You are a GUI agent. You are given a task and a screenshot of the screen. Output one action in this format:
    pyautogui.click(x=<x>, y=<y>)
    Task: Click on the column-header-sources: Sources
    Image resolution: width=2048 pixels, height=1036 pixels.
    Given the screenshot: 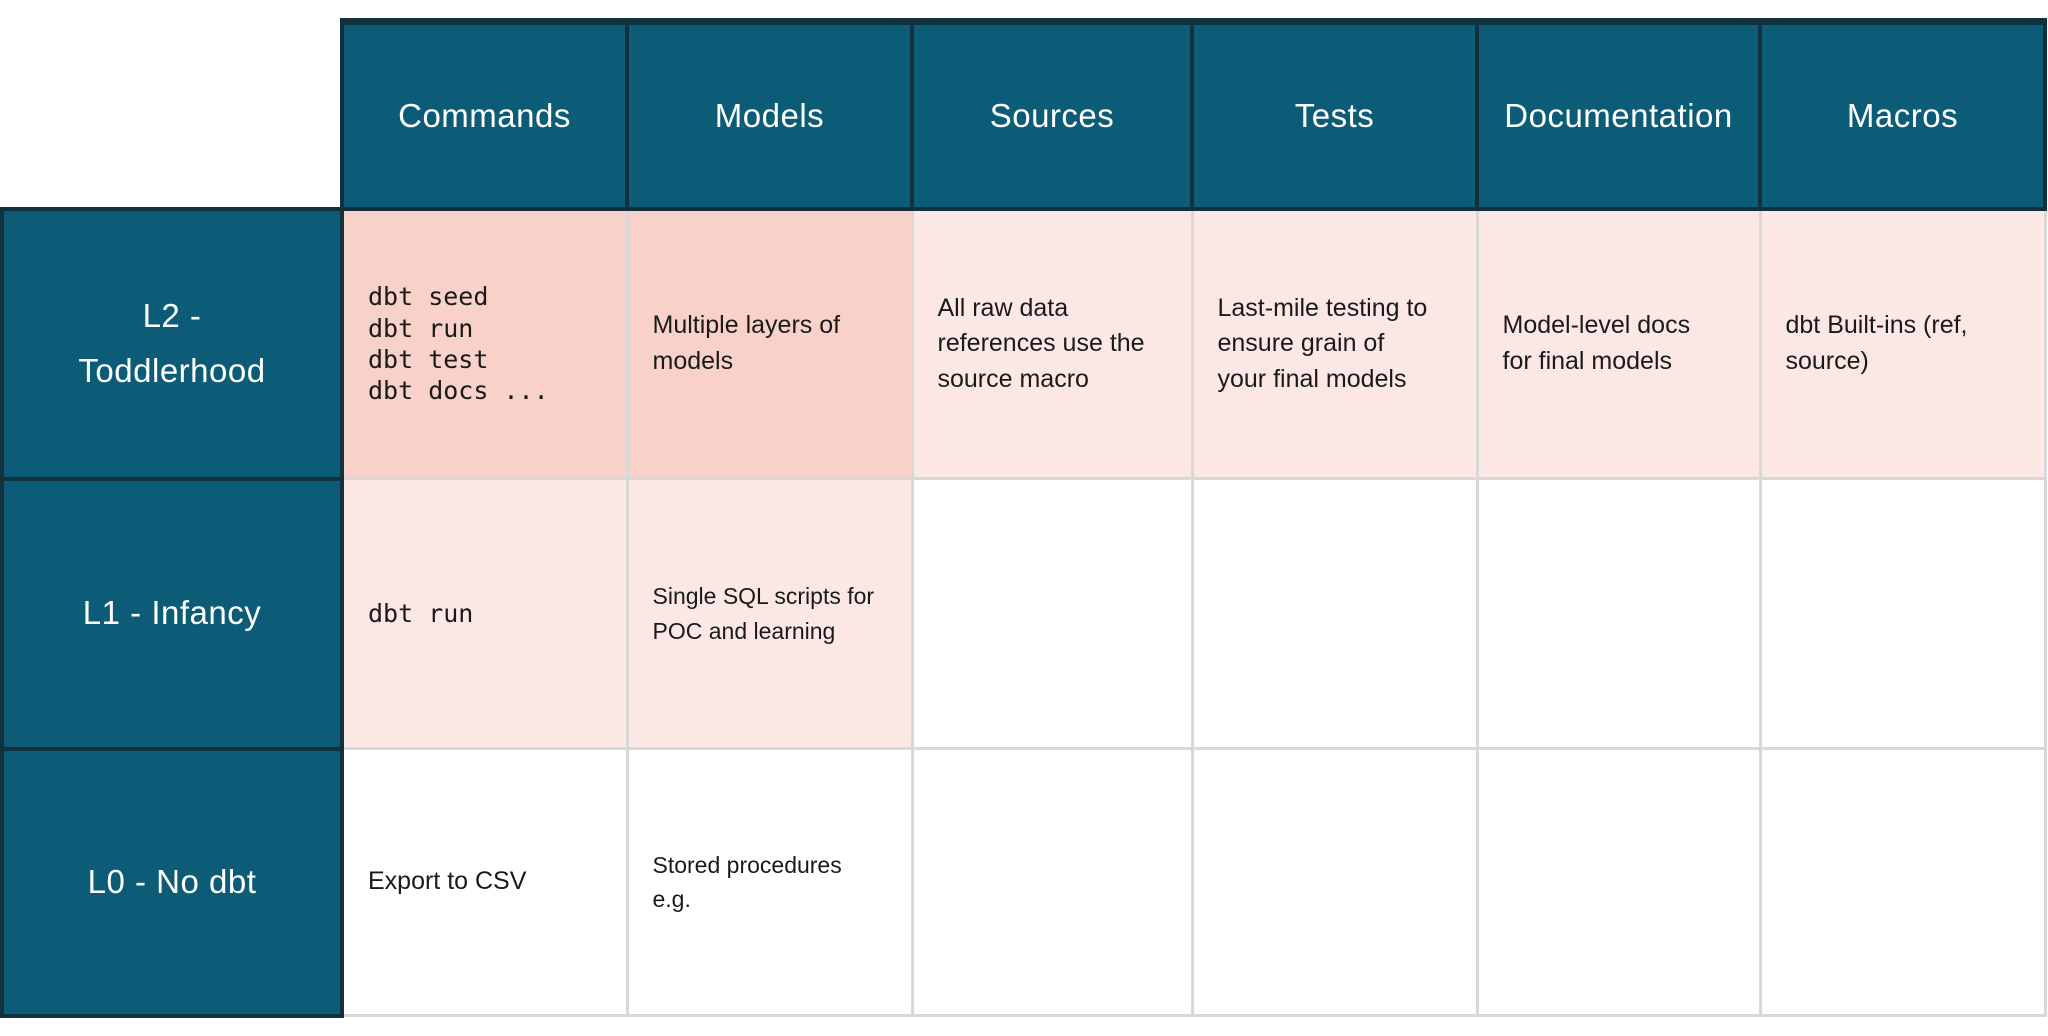 What is the action you would take?
    pyautogui.click(x=1052, y=114)
    